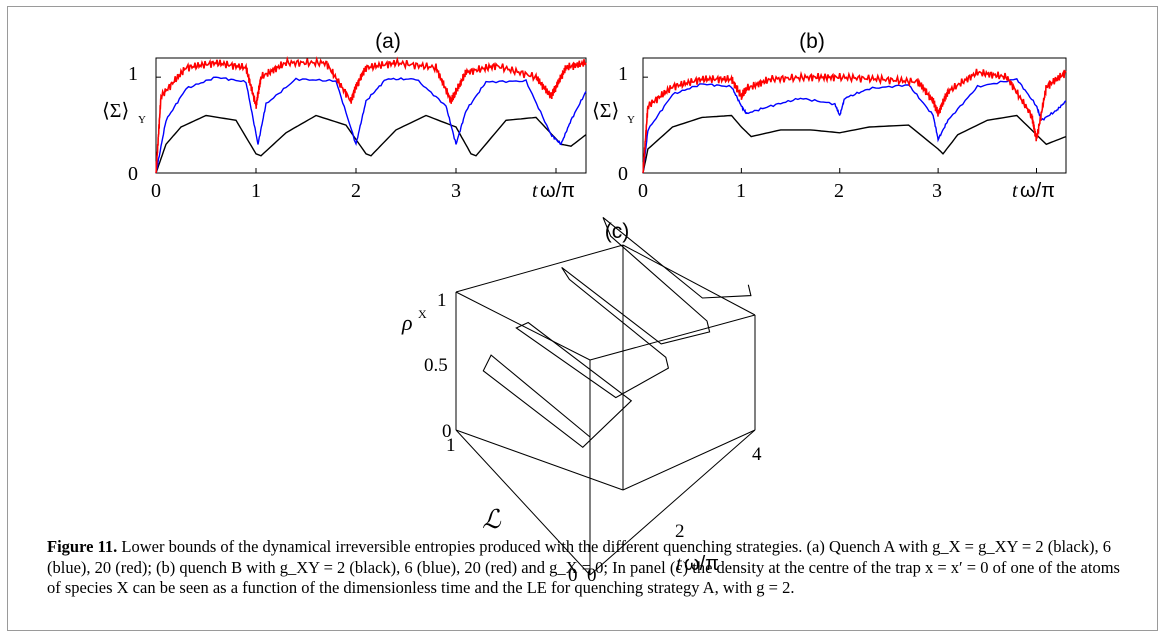 The image size is (1168, 641). Describe the element at coordinates (388, 41) in the screenshot. I see `panel-a-title: (a)` at that location.